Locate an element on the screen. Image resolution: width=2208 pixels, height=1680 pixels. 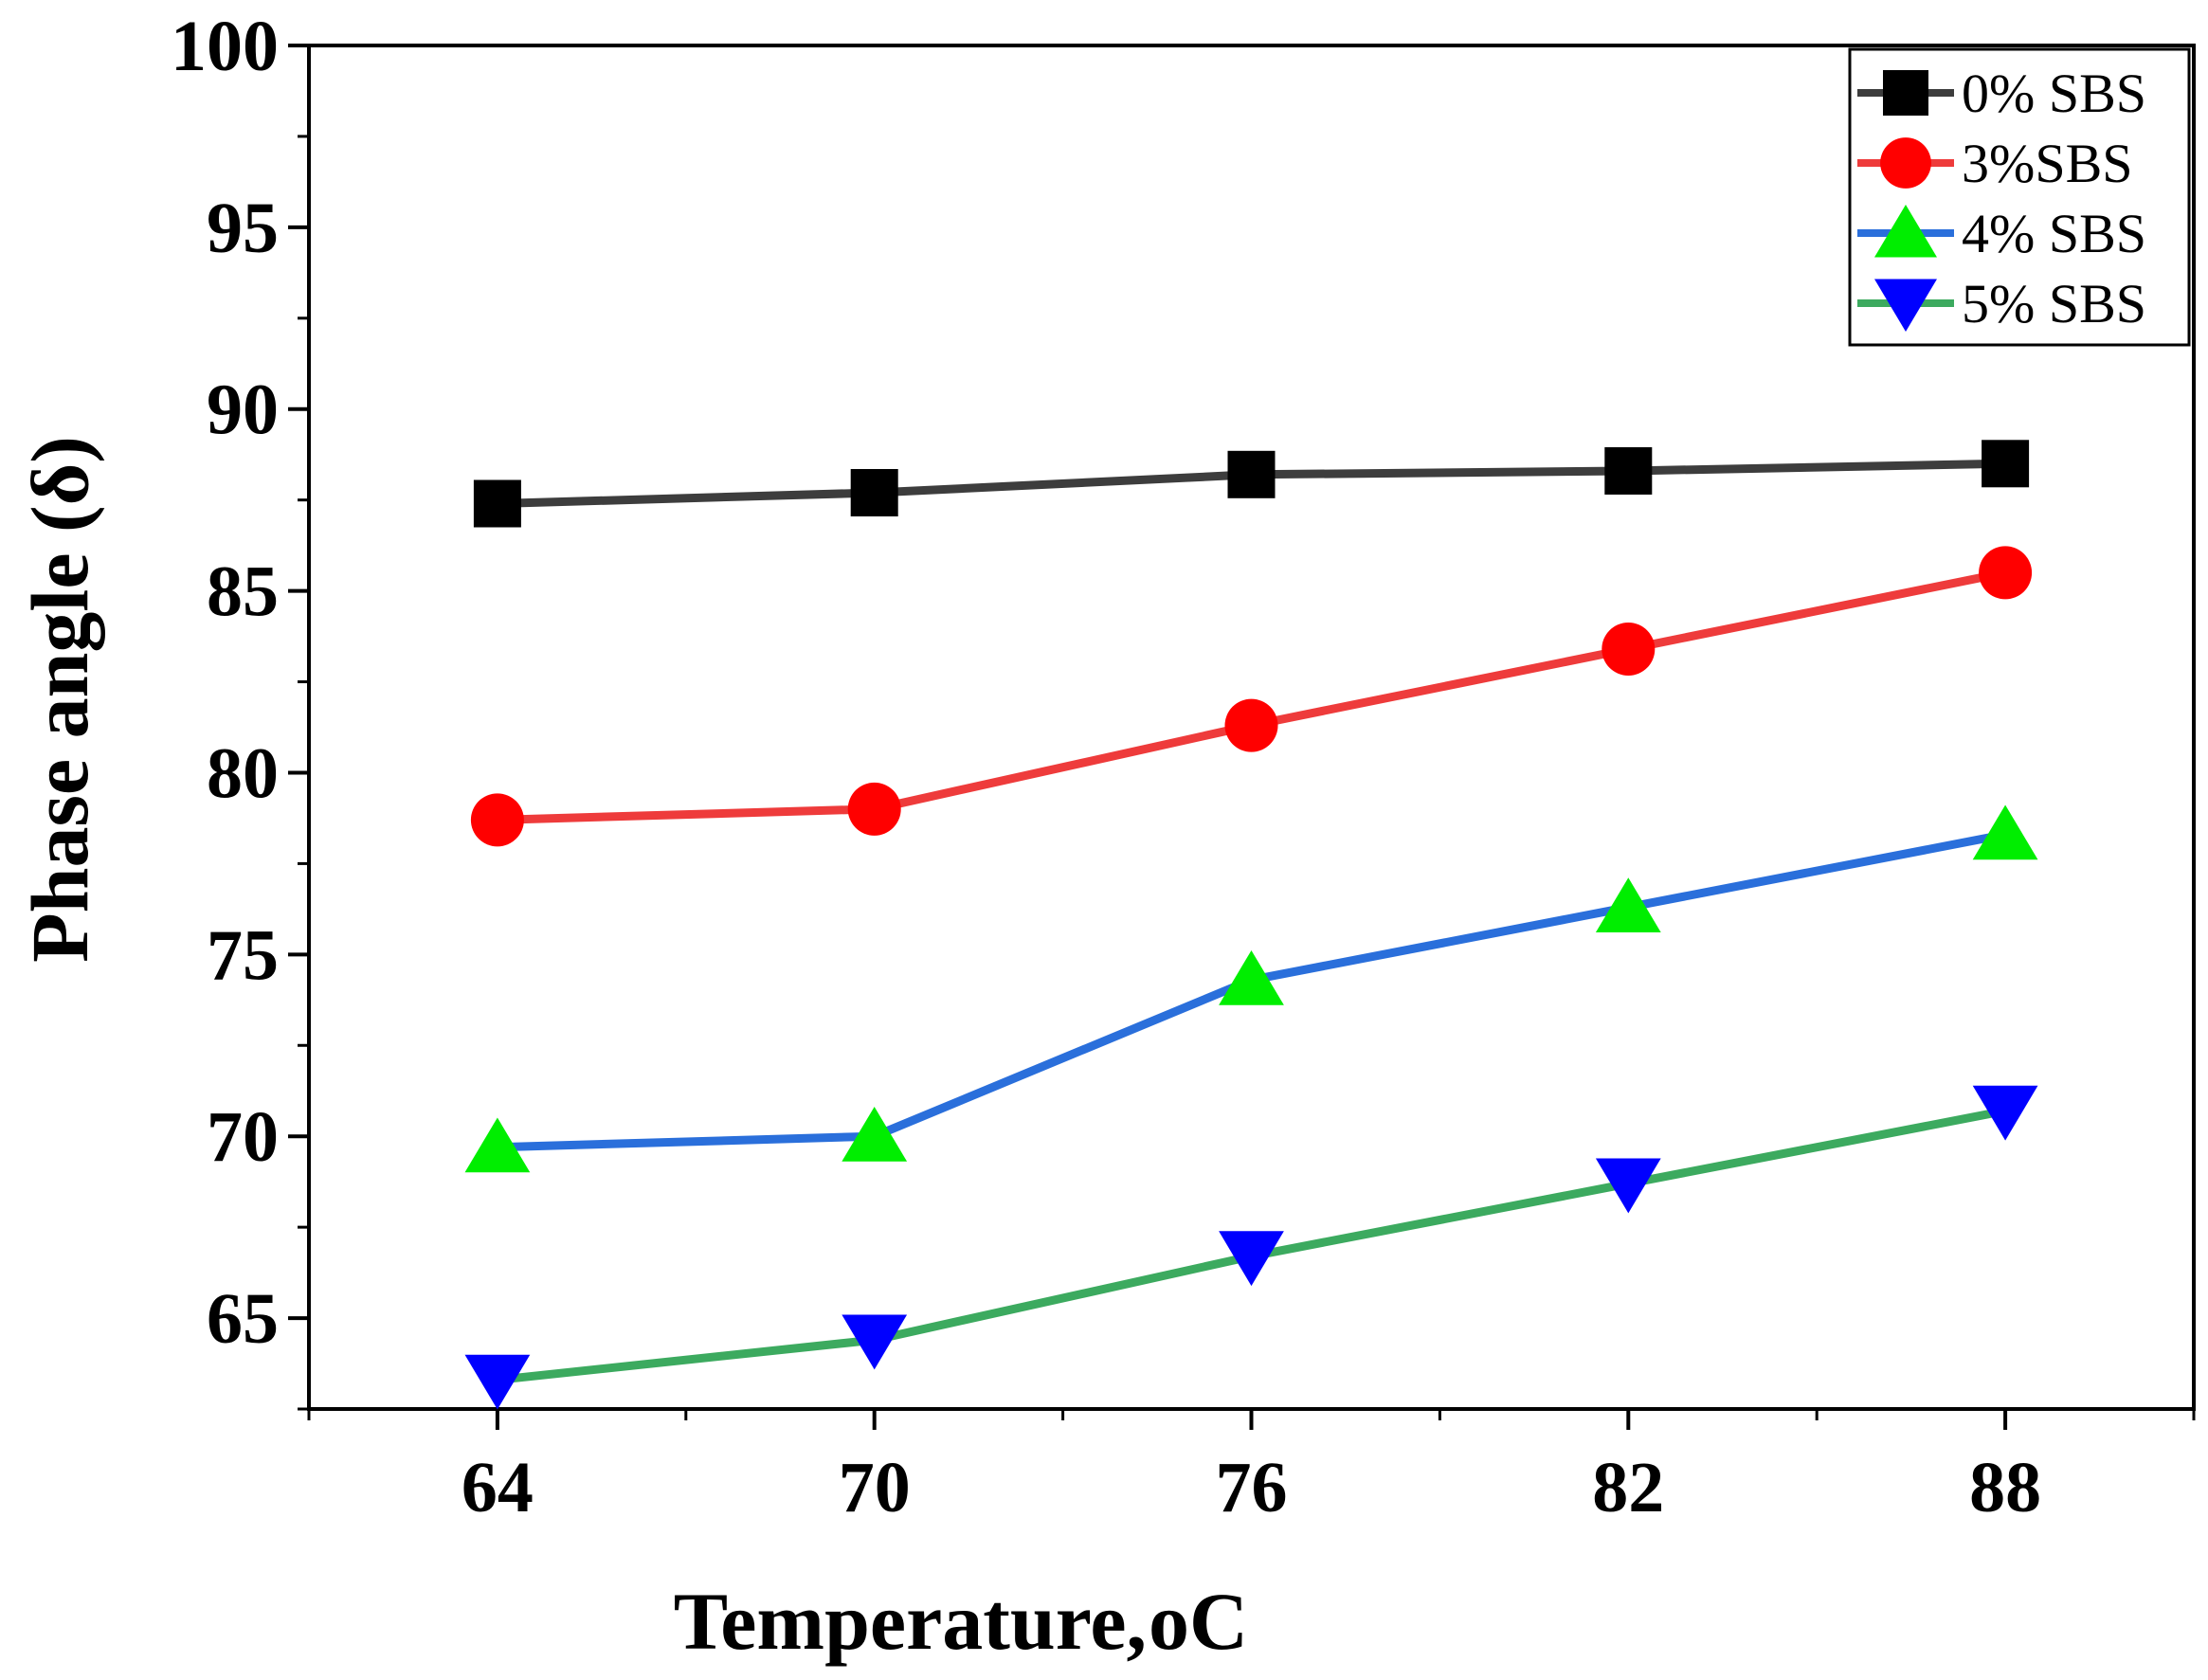
legend-label: 3%SBS is located at coordinates (2048, 163).